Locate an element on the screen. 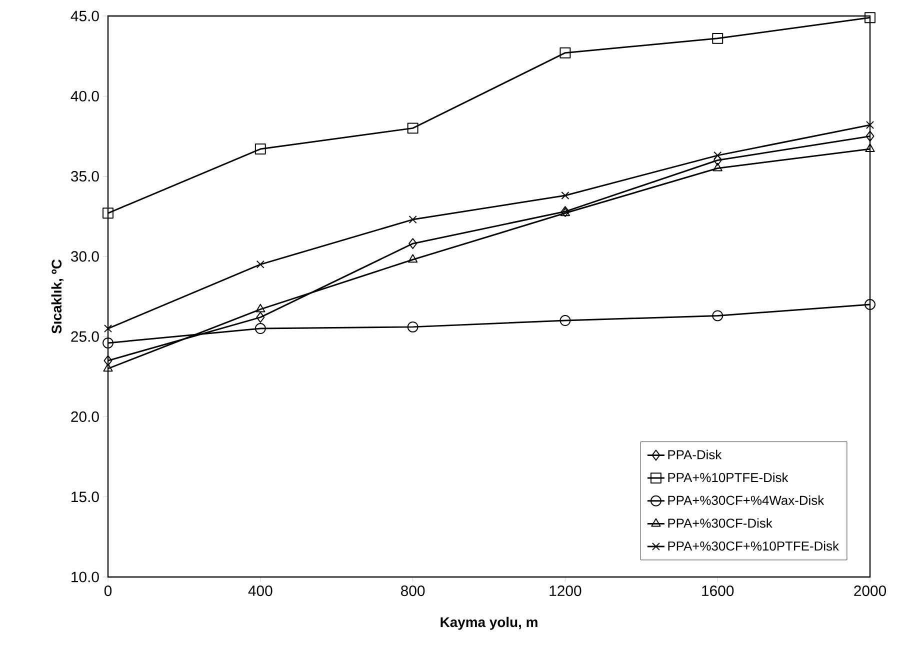  y-tick-label: 30.0 is located at coordinates (84, 256).